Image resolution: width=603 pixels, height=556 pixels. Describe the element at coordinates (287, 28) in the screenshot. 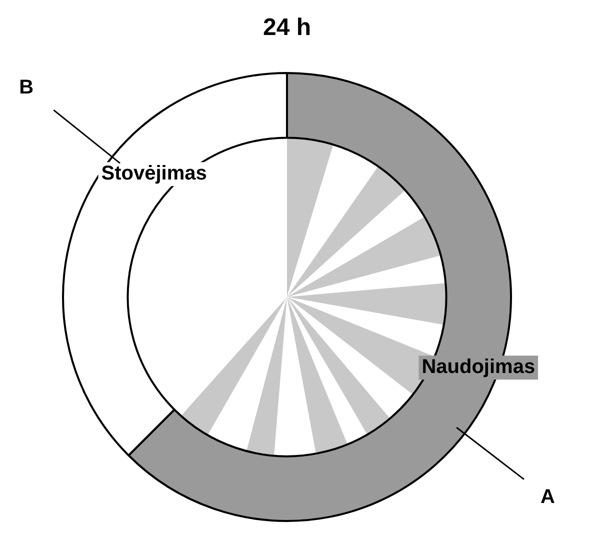

I see `chart-title: 24 h` at that location.